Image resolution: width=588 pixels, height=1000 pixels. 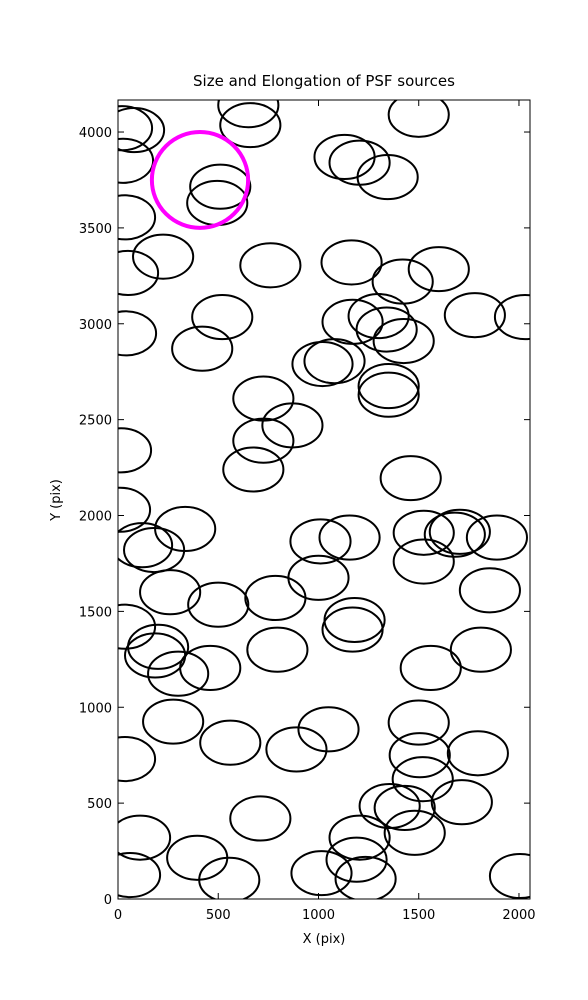 I want to click on y-tick-label: 4000, so click(x=95, y=133).